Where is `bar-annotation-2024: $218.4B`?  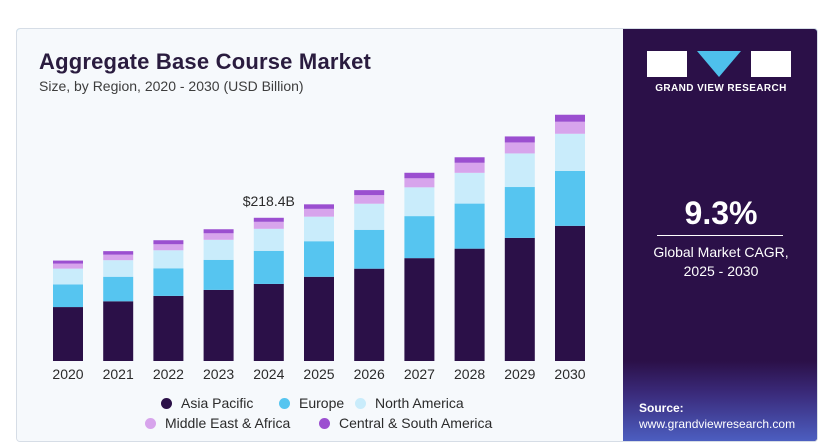 bar-annotation-2024: $218.4B is located at coordinates (269, 201).